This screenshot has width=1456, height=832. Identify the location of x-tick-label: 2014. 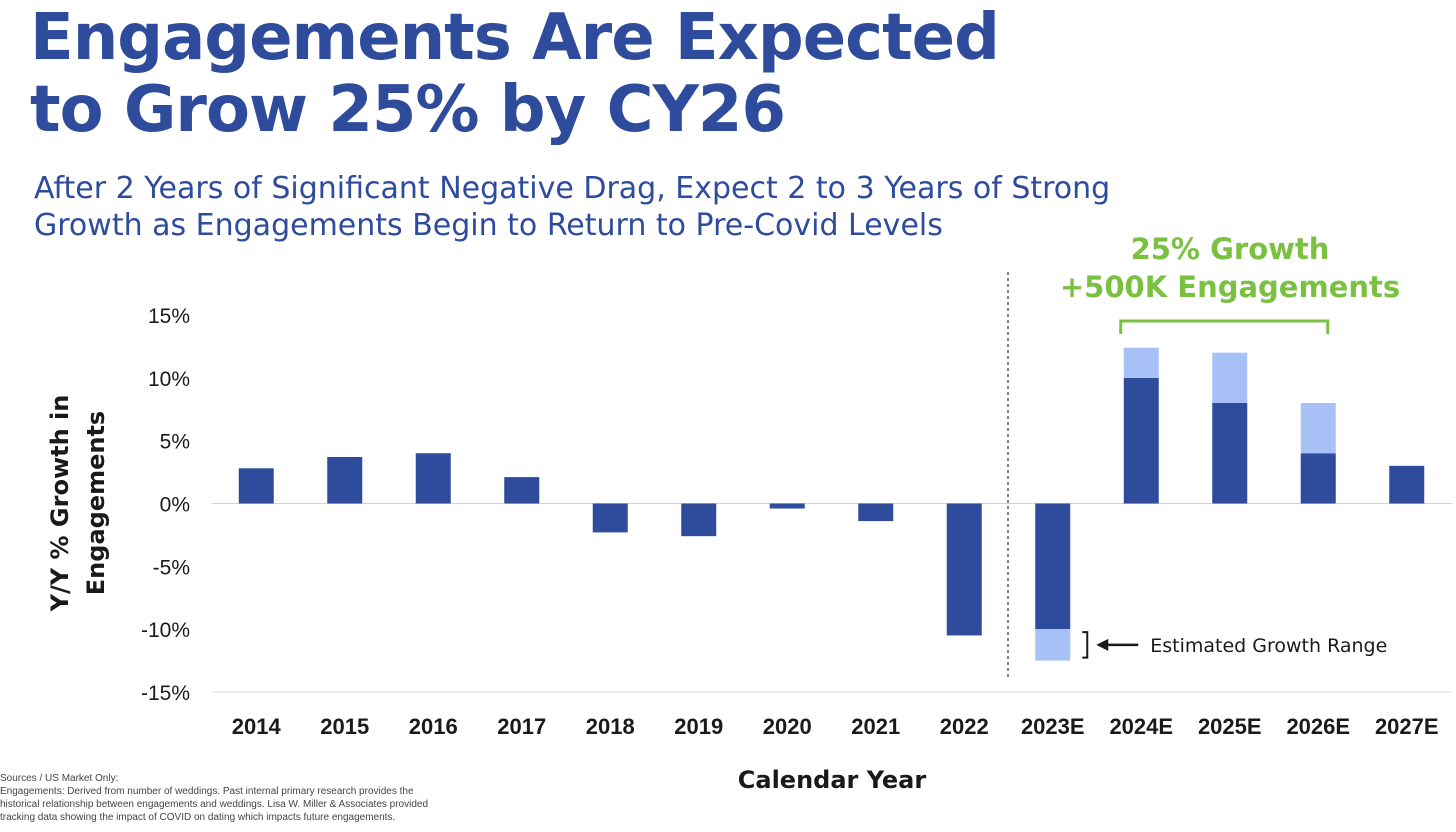
(257, 726).